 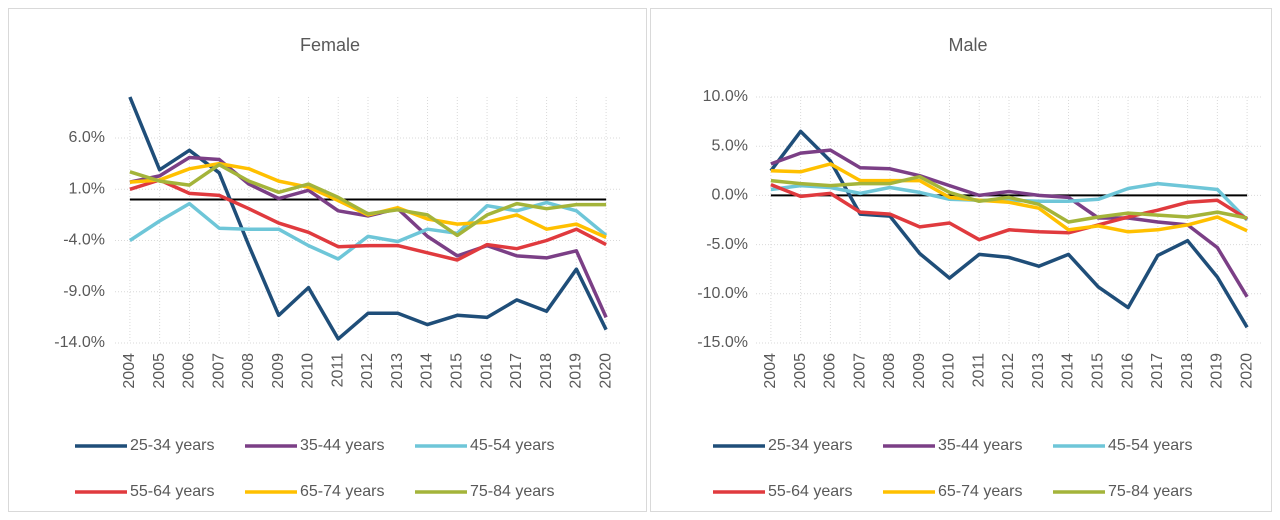 I want to click on y-tick-label: 0.0%, so click(x=730, y=195).